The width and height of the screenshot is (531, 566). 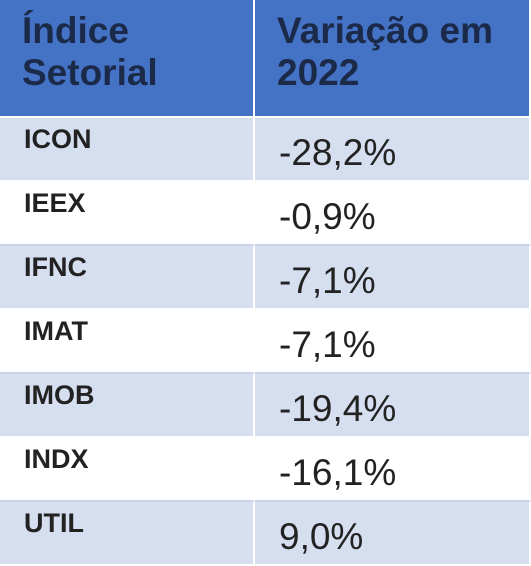 I want to click on index-name: INDX, so click(x=127, y=470).